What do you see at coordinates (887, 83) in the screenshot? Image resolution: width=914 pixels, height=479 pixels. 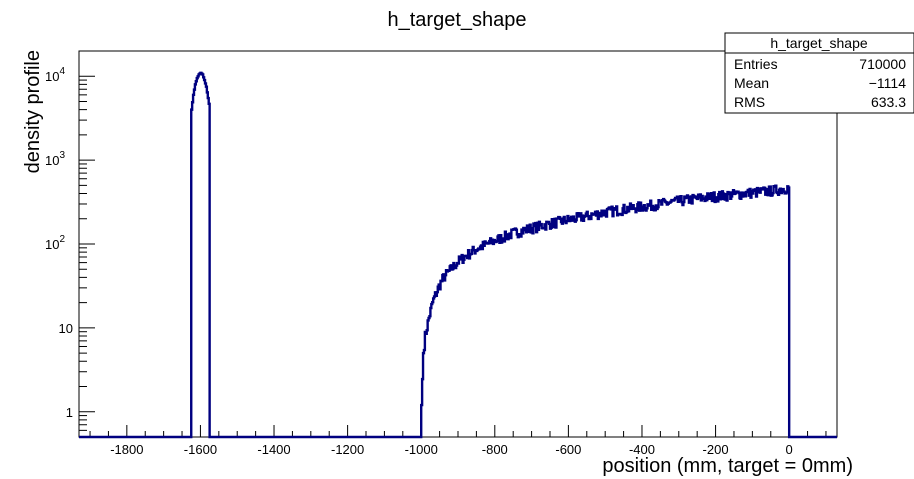 I see `stats-mean-value: −1114` at bounding box center [887, 83].